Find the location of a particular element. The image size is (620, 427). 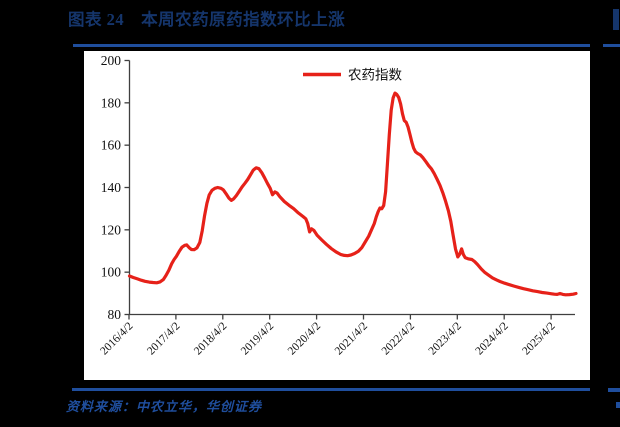

x-tick-label: 2020/4/2 is located at coordinates (305, 339).